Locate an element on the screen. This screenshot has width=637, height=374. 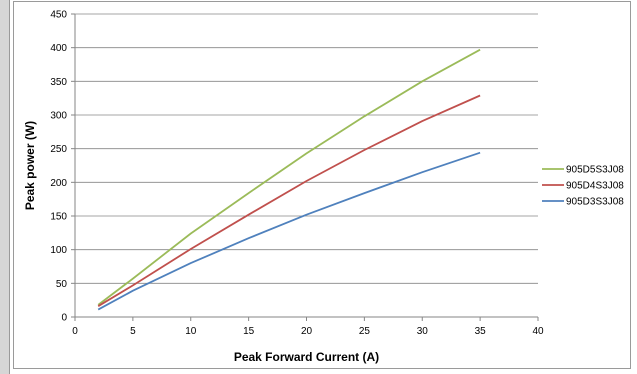
x-tick-label: 10 is located at coordinates (191, 331).